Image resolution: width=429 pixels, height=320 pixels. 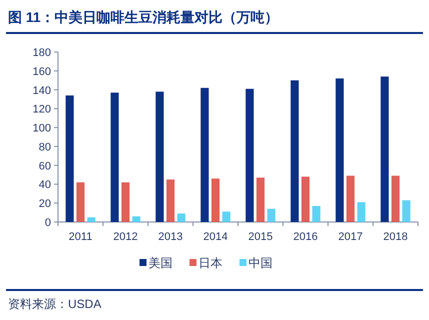 I want to click on text: 资料来源：USDA, so click(x=55, y=304).